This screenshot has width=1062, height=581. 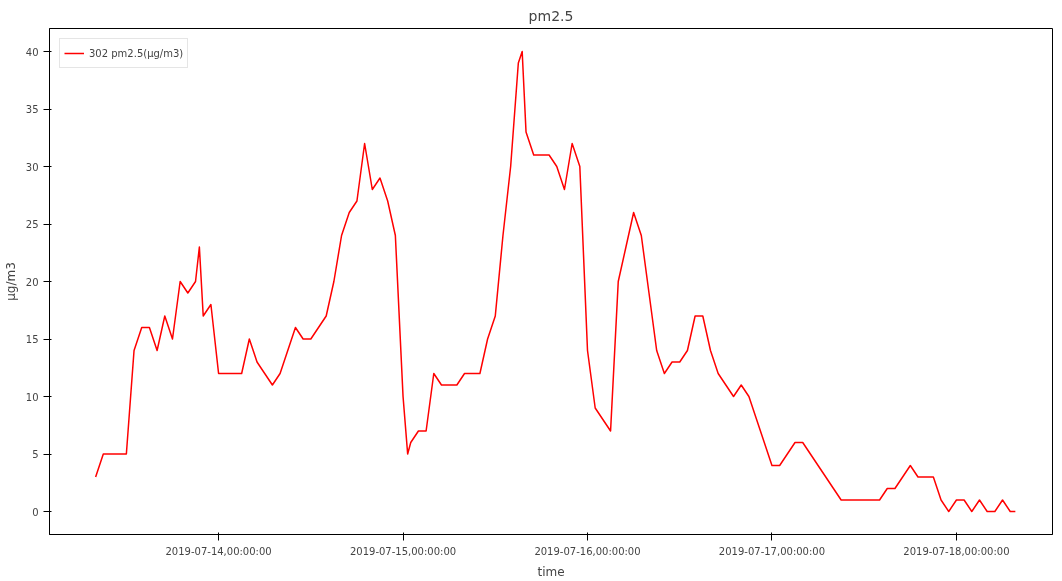 I want to click on legend-label: 302 pm2.5(μg/m3), so click(x=136, y=53).